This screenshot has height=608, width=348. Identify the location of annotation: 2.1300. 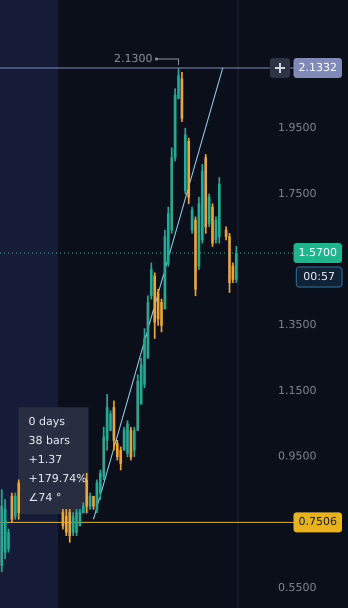
(133, 58).